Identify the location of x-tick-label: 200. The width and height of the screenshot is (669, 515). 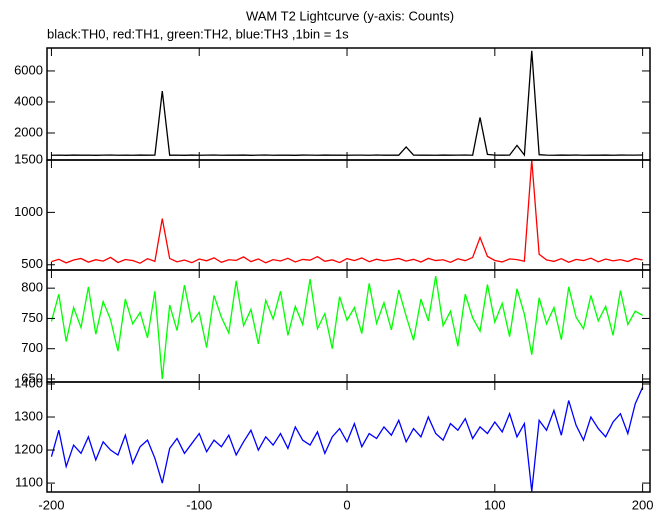
(643, 504).